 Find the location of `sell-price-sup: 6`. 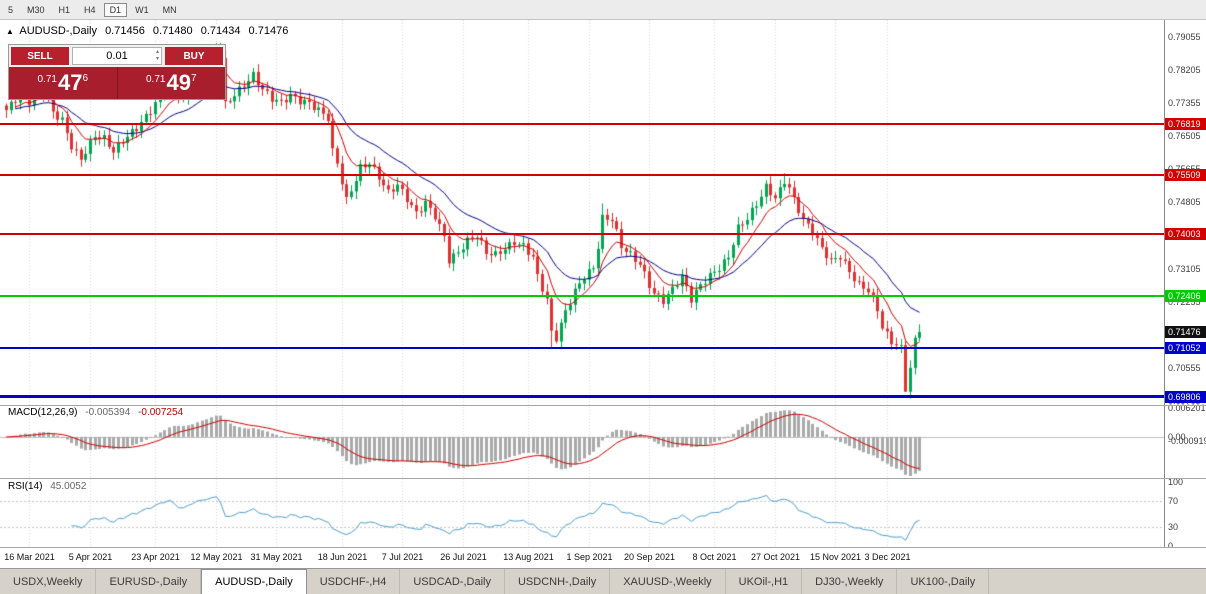

sell-price-sup: 6 is located at coordinates (85, 78).